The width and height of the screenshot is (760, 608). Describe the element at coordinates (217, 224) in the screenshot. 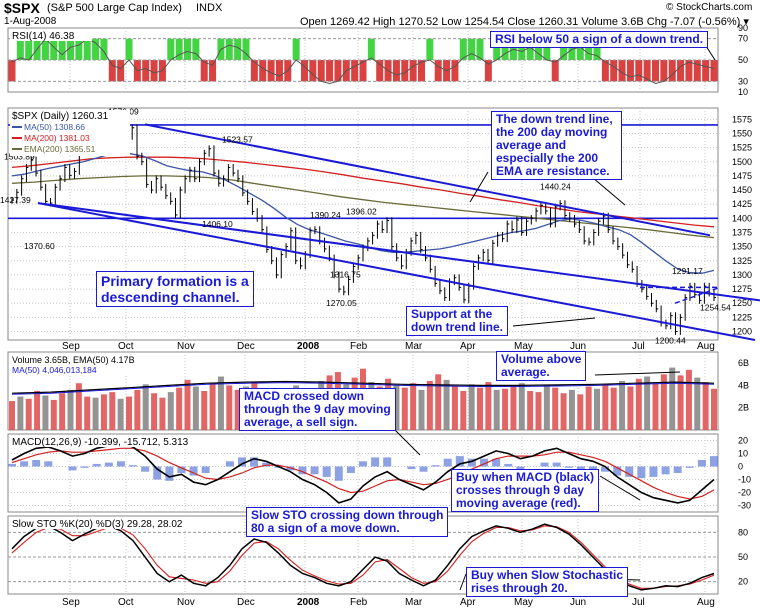

I see `price-label: 1406.10` at that location.